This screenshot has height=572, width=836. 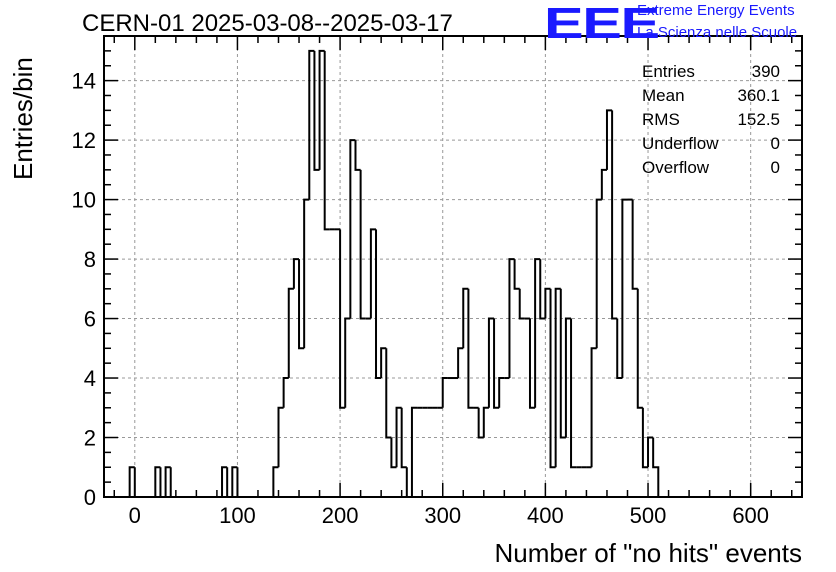 I want to click on y-tick-label: 12, so click(x=84, y=140).